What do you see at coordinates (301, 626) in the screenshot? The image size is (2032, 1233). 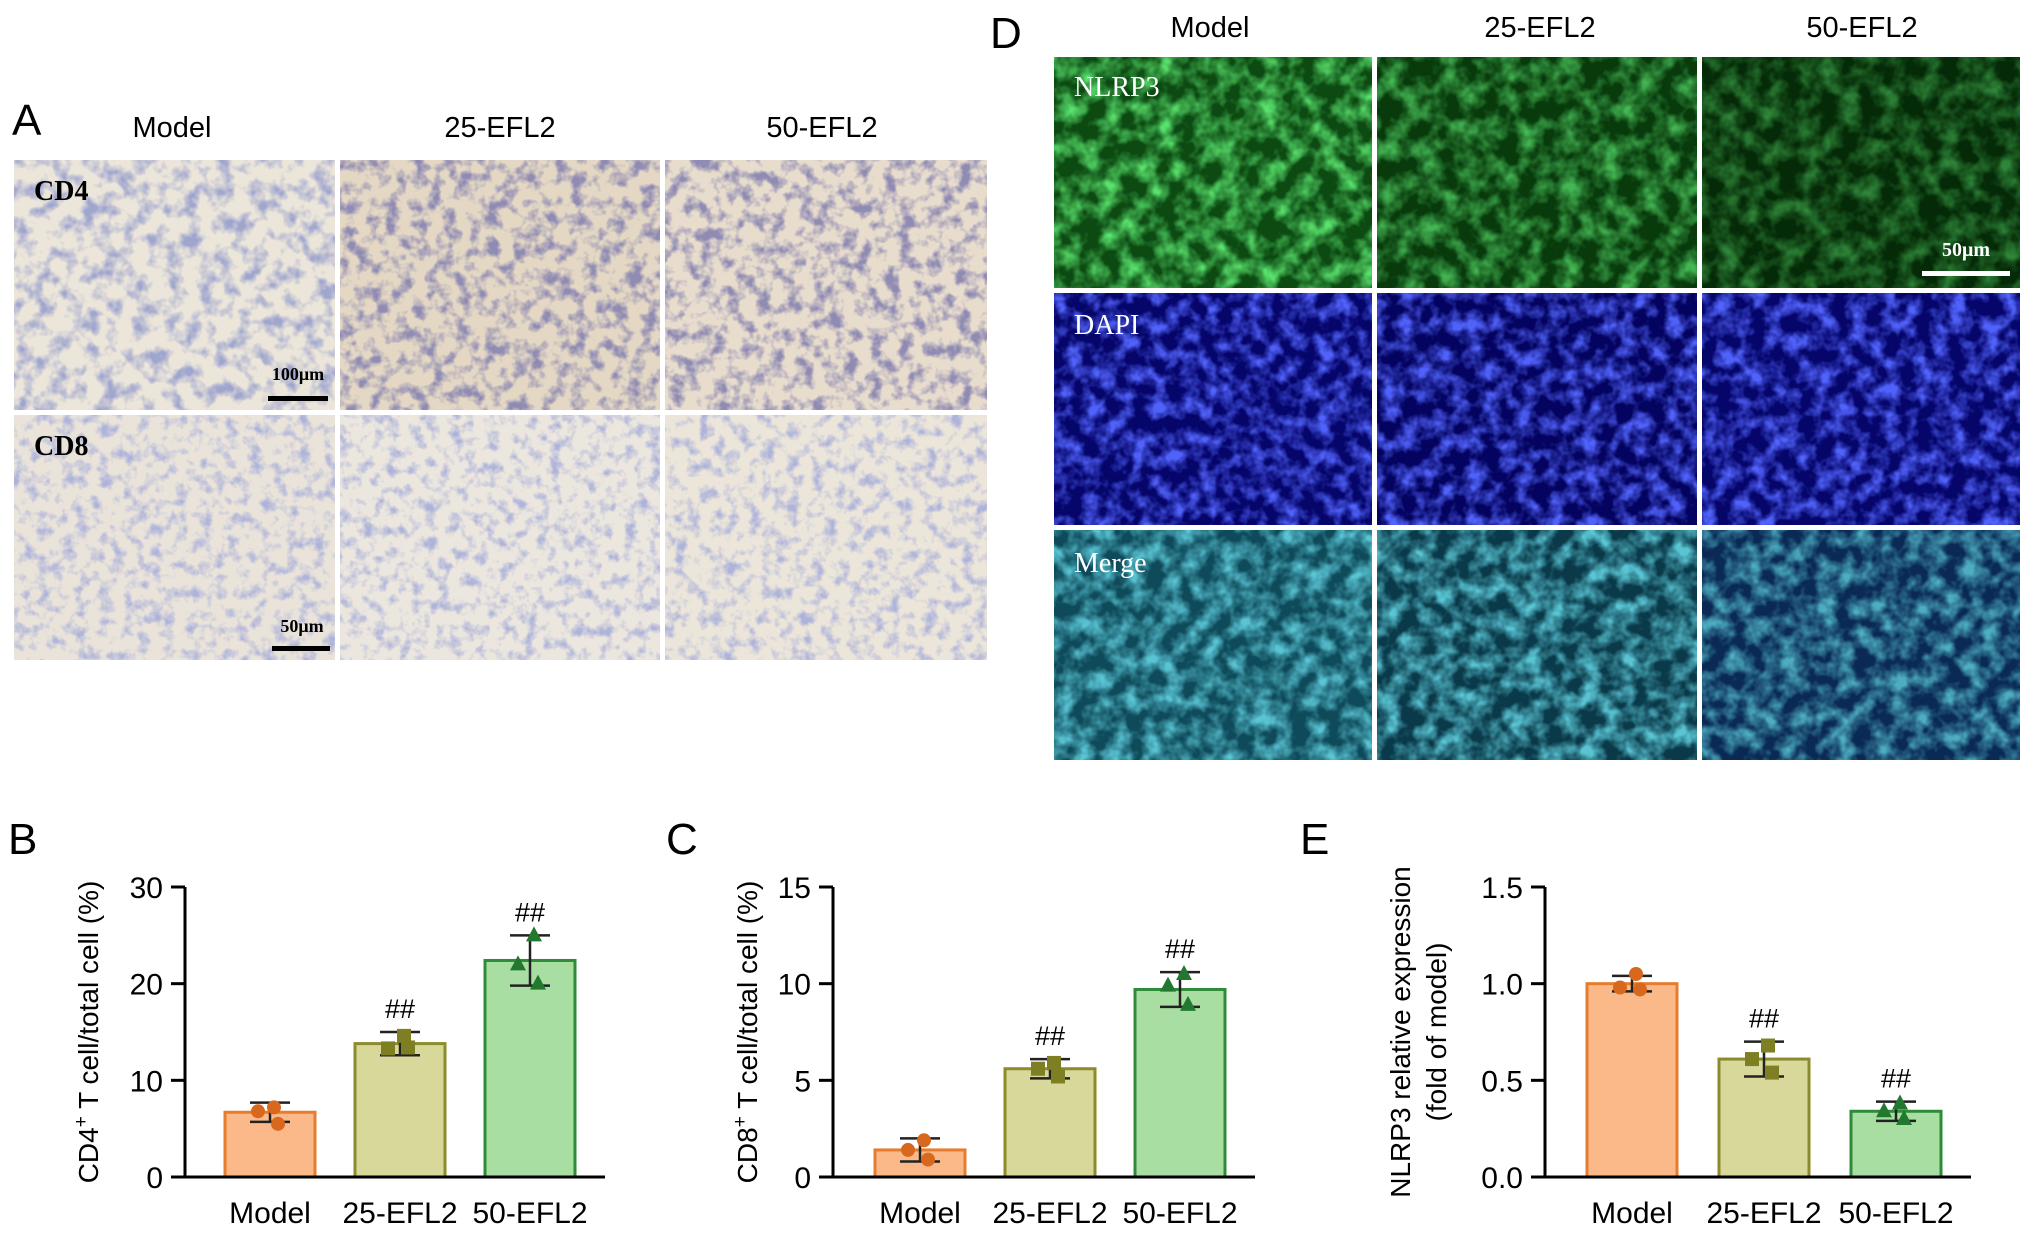 I see `panel-a-scale-bar-label-cd8: 50μm` at bounding box center [301, 626].